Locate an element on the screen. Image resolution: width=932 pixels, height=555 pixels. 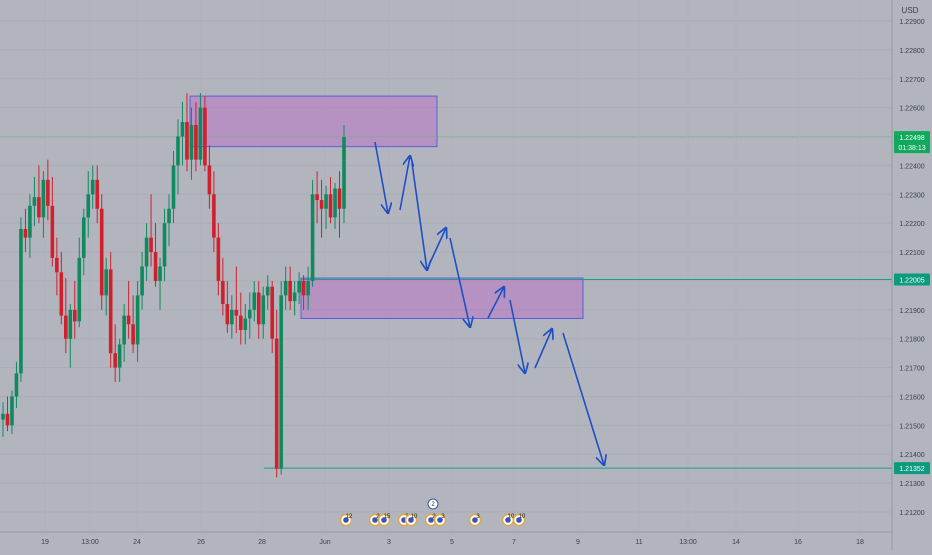
projection-arrows is located at coordinates (489, 303).